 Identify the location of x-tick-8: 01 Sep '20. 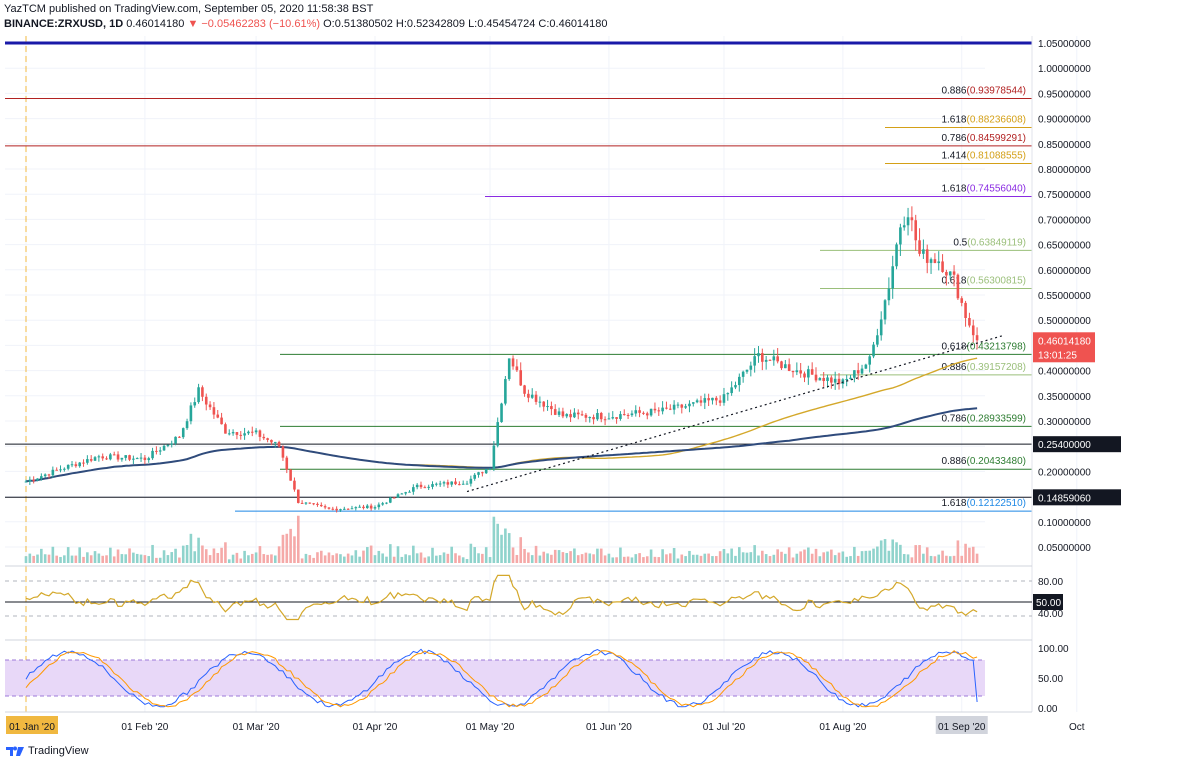
(962, 727).